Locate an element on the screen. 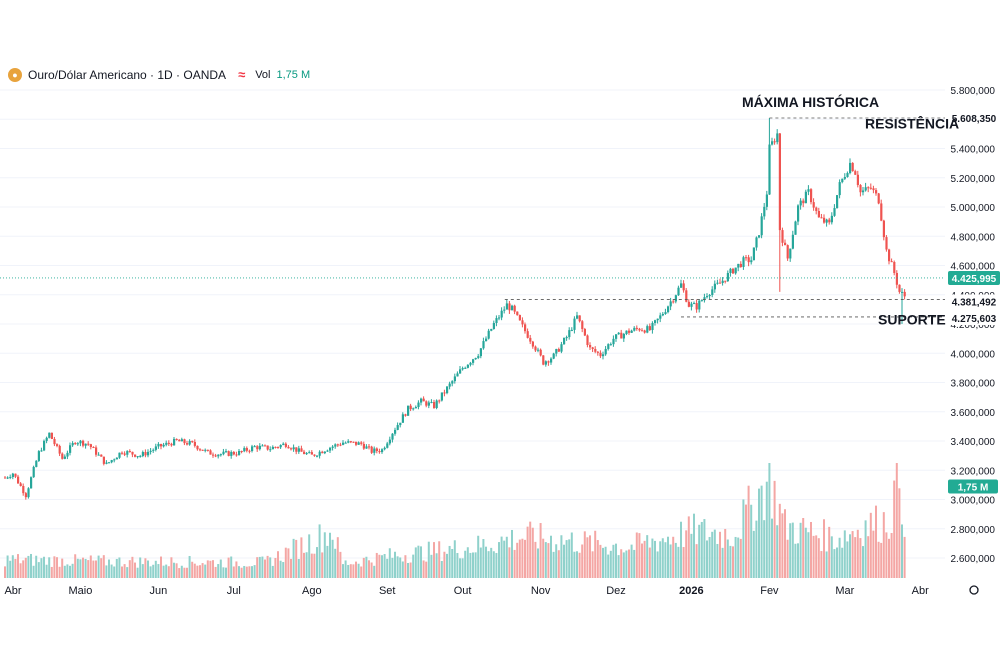  y-tick-label: 5.400,000 is located at coordinates (973, 150).